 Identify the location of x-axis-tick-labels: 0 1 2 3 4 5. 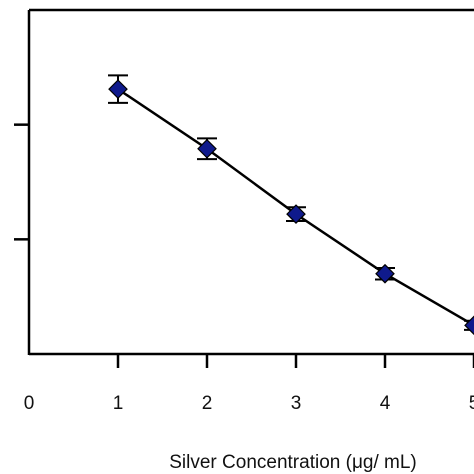
(249, 403).